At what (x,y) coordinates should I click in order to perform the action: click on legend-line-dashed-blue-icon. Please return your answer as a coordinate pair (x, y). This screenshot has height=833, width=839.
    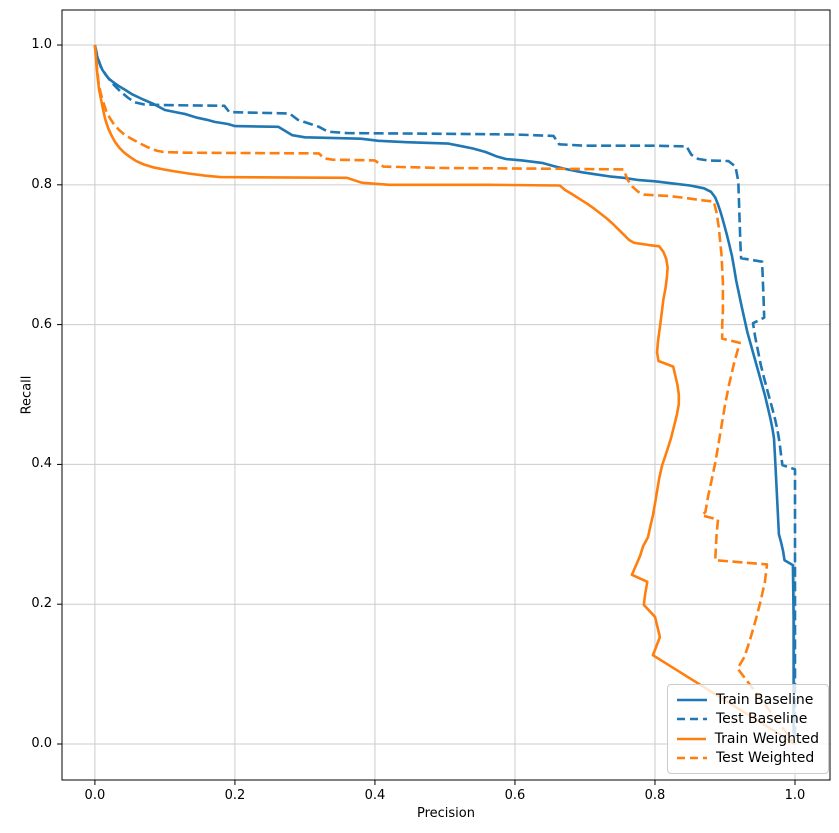
    Looking at the image, I should click on (692, 719).